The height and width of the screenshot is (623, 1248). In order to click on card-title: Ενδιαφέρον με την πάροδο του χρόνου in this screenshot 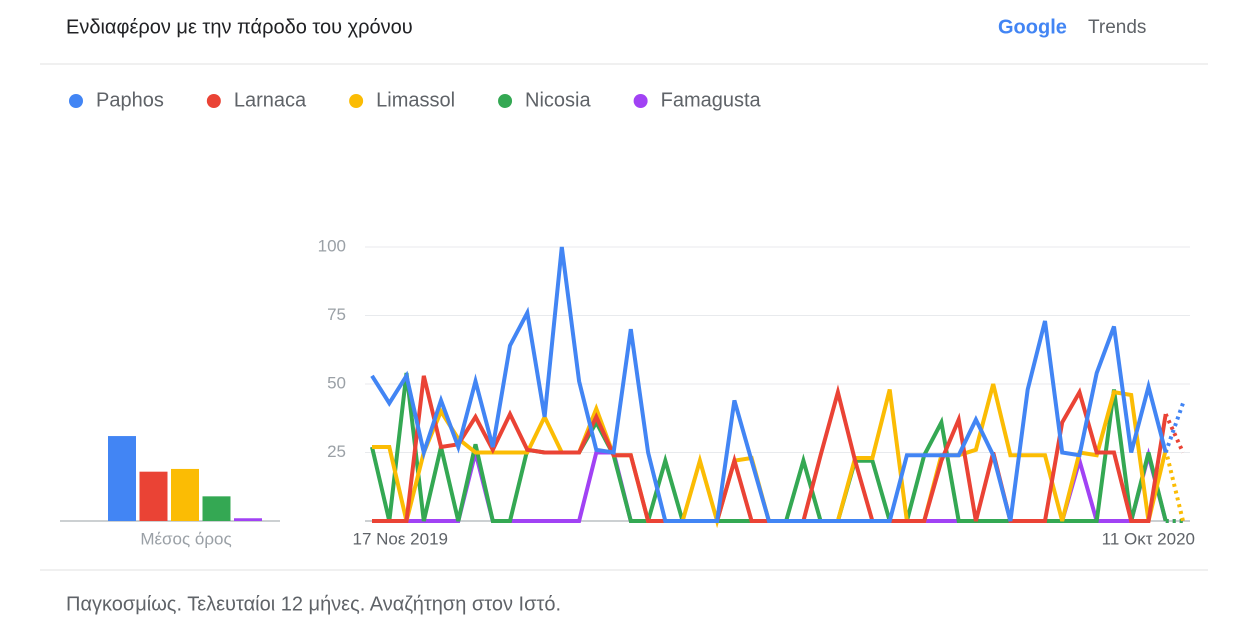, I will do `click(239, 27)`.